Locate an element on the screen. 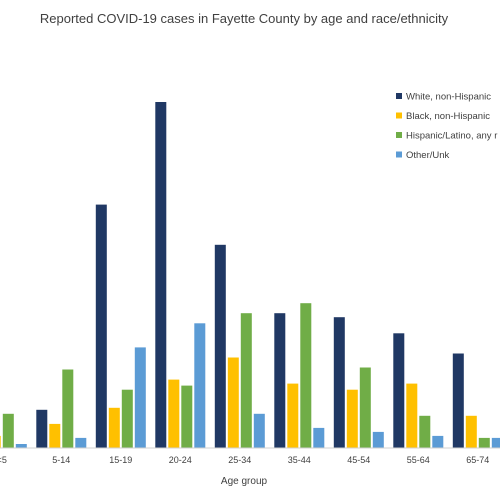 Image resolution: width=500 pixels, height=500 pixels. x-tick-label: 45-54 is located at coordinates (358, 460).